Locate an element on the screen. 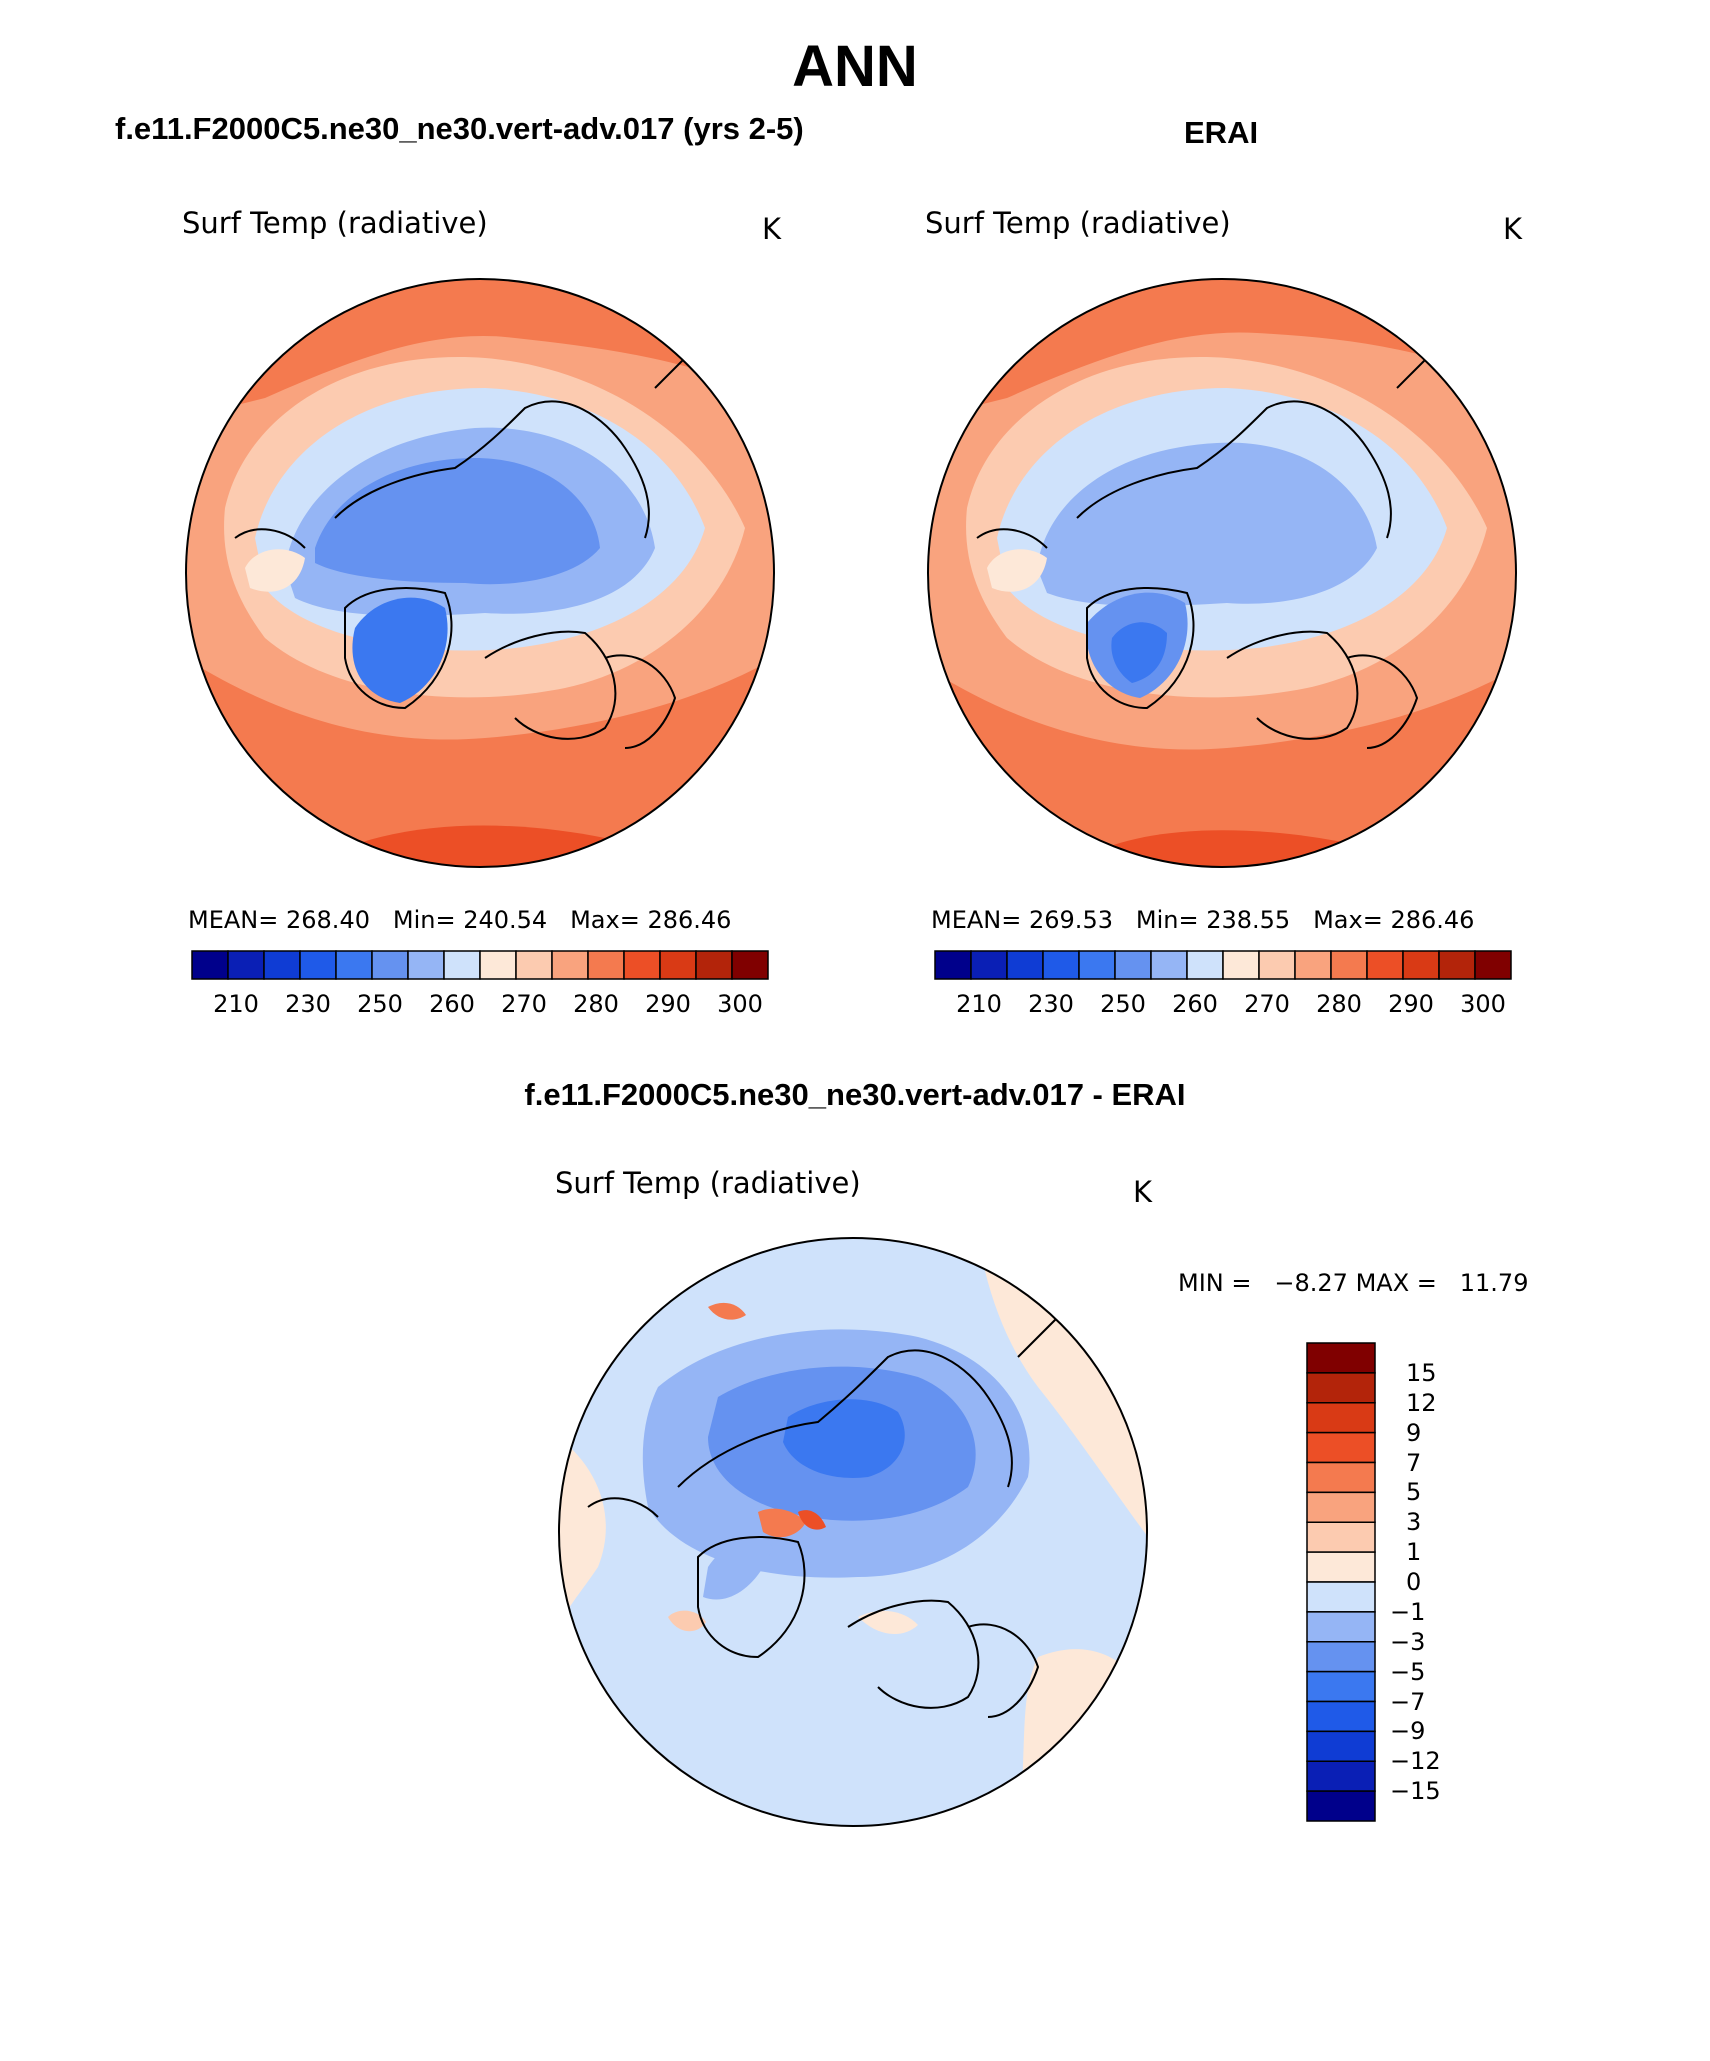  panel-obs-colorbar-ticks: 210 230 250 260 270 280 290 300 is located at coordinates (1223, 1005).